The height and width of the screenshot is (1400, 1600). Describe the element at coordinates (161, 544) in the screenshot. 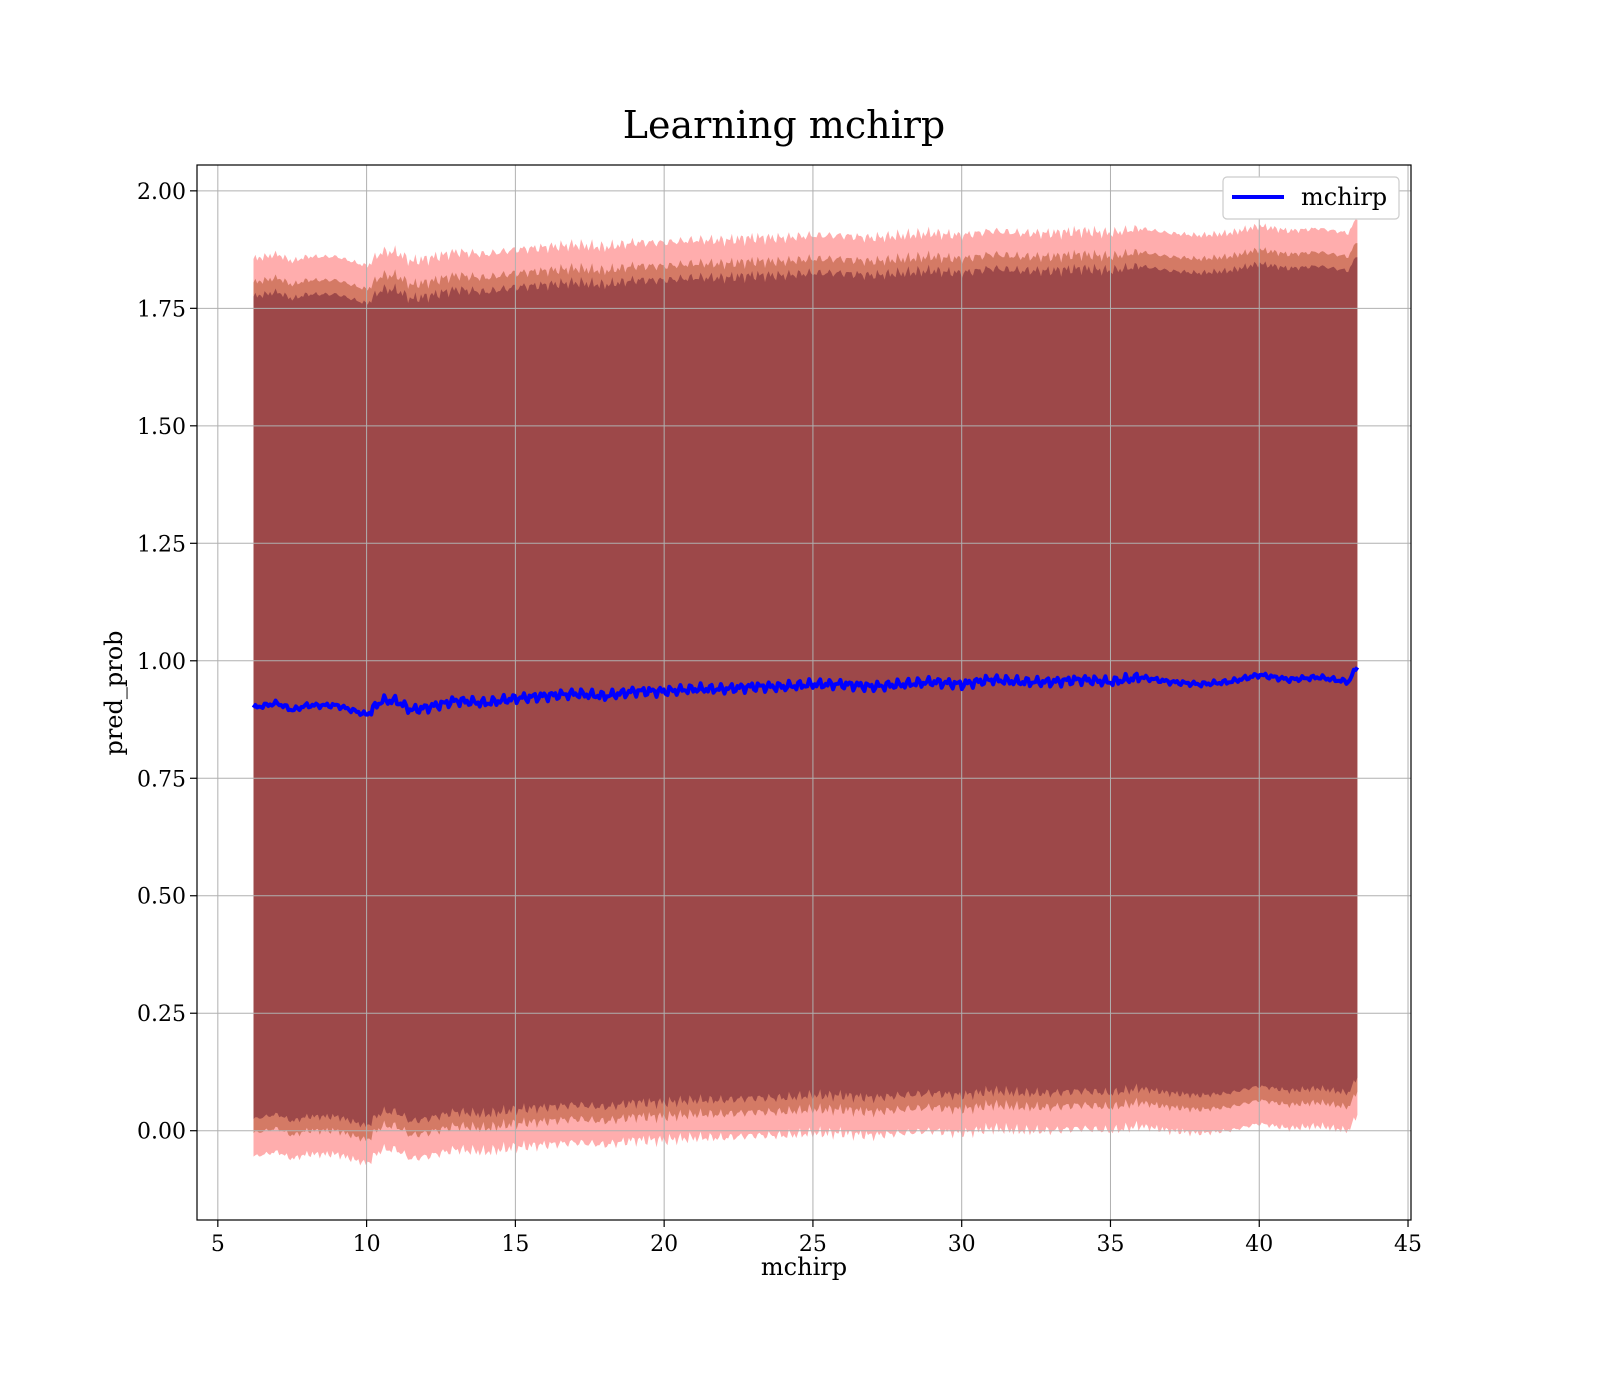

I see `y-tick-label: 1.25` at that location.